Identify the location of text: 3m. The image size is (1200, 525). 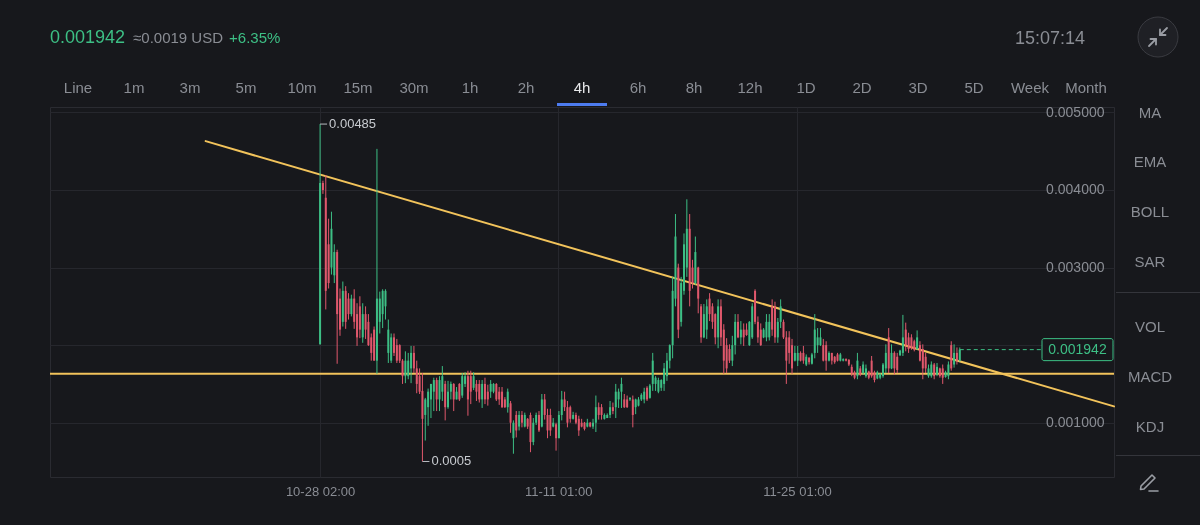
(190, 87).